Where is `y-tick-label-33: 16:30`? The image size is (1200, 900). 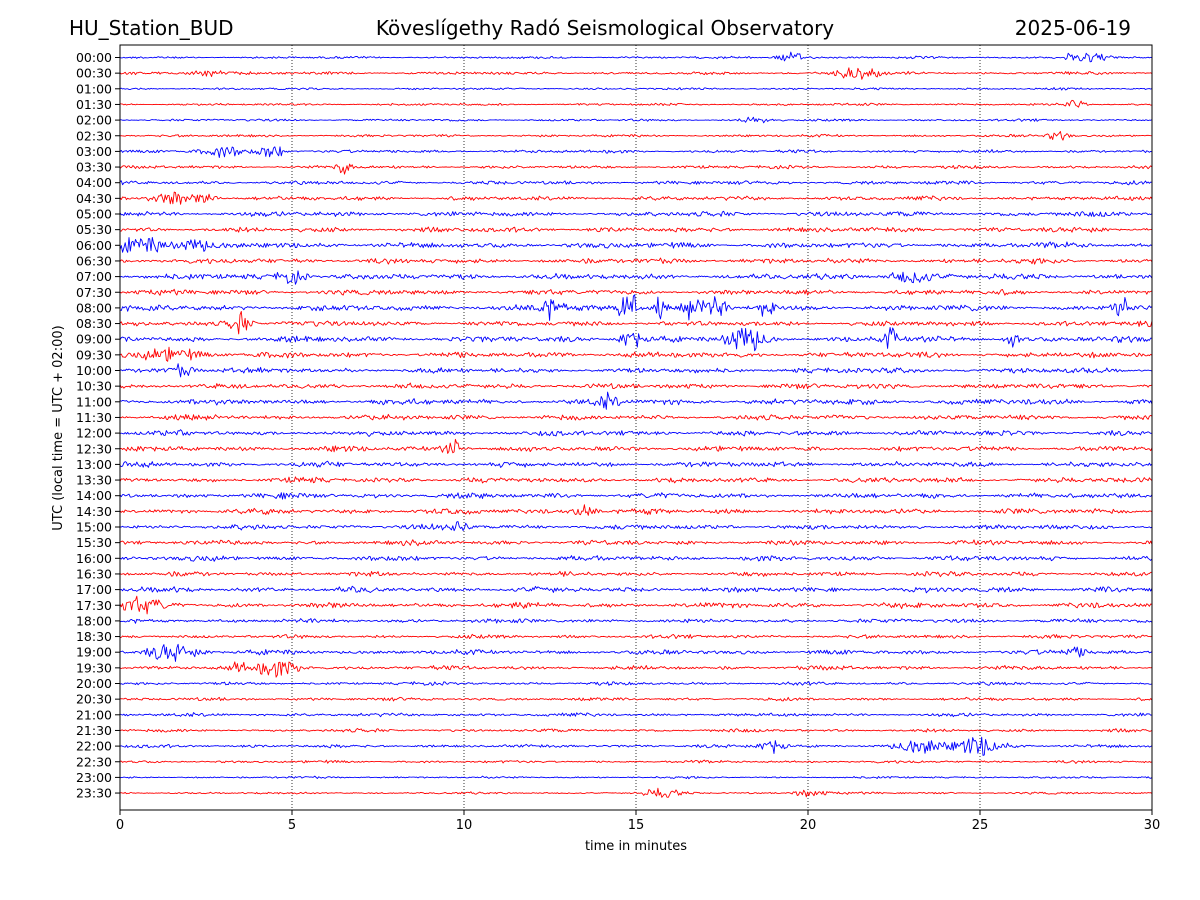 y-tick-label-33: 16:30 is located at coordinates (94, 573).